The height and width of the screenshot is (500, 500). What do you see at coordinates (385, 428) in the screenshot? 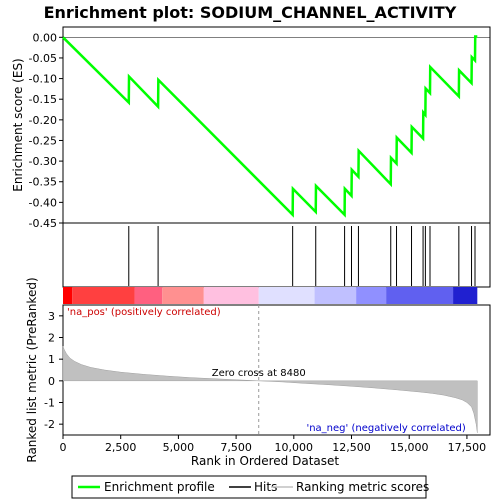
I see `negative-correlation-label: 'na_neg' (negatively correlated)` at bounding box center [385, 428].